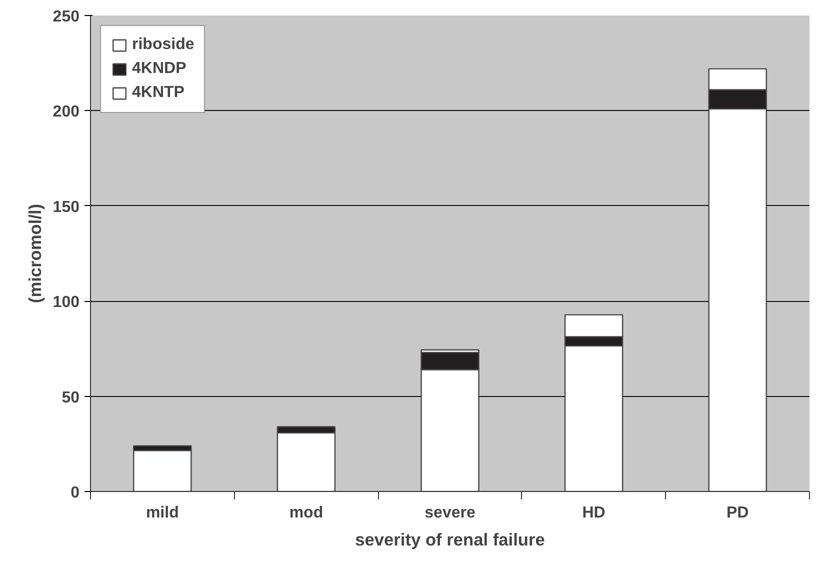 Image resolution: width=819 pixels, height=561 pixels. Describe the element at coordinates (66, 112) in the screenshot. I see `y-tick-label: 200` at that location.